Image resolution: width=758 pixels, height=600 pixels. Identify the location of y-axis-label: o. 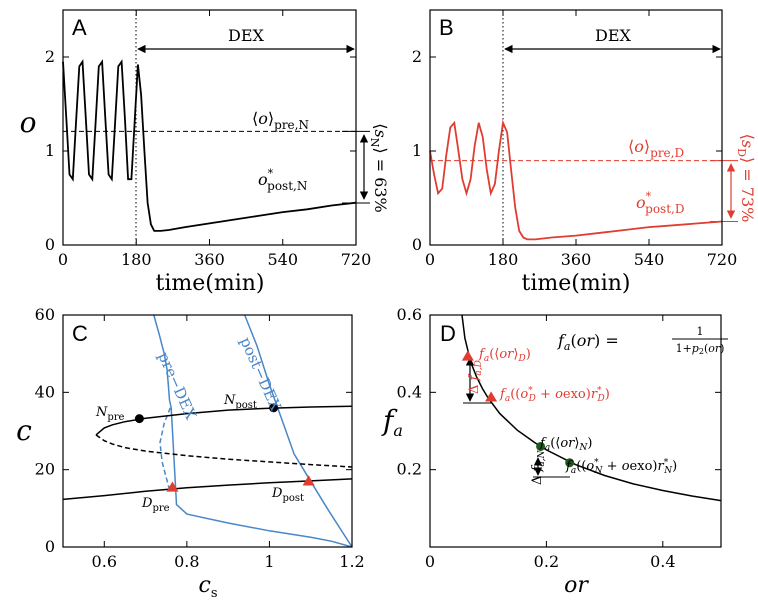
(28, 122).